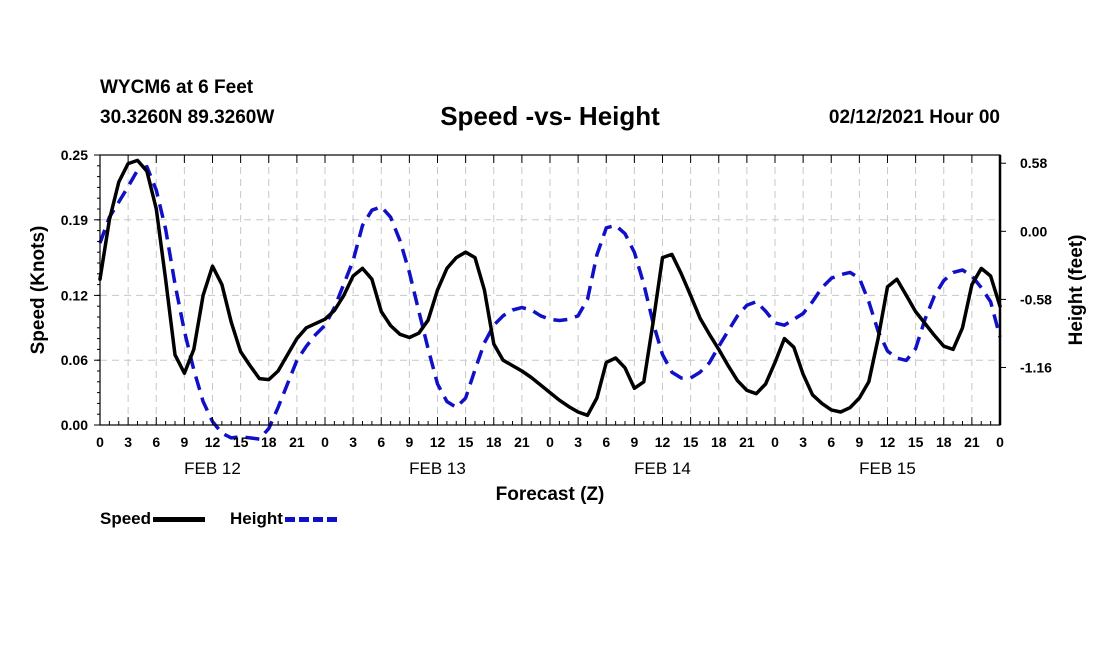  What do you see at coordinates (310, 519) in the screenshot?
I see `legend-height-swatch` at bounding box center [310, 519].